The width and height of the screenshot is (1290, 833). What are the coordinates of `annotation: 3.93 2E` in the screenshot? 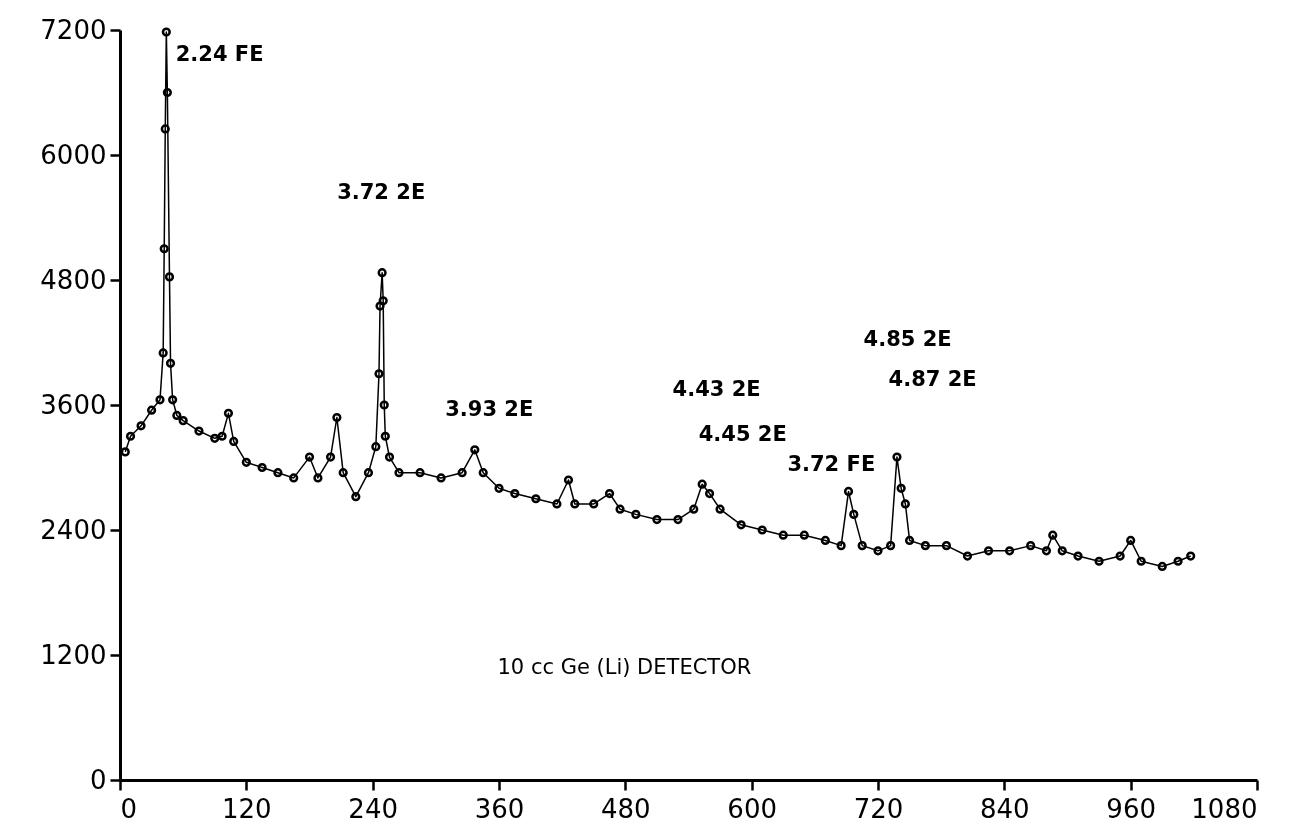 It's located at (489, 409).